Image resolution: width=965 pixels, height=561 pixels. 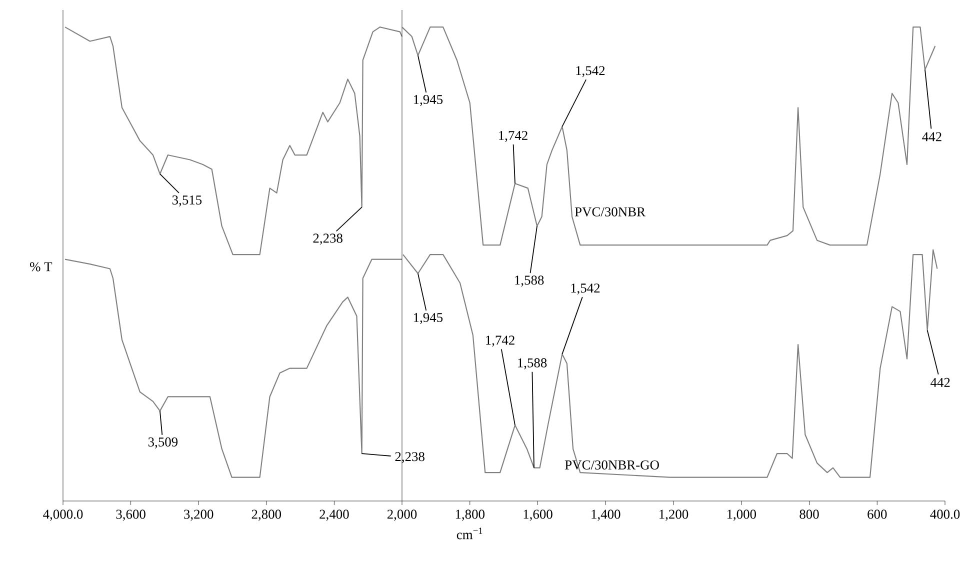 What do you see at coordinates (674, 515) in the screenshot?
I see `x-tick-label: 1,200` at bounding box center [674, 515].